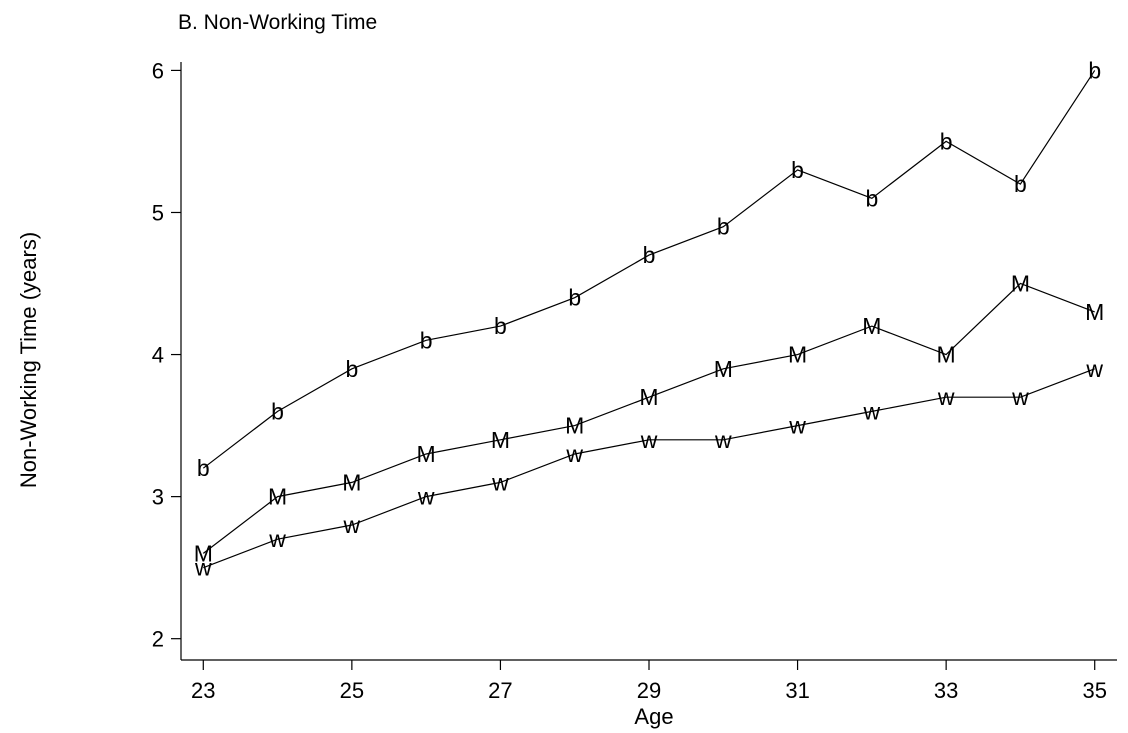  Describe the element at coordinates (797, 690) in the screenshot. I see `x-tick-label: 31` at that location.